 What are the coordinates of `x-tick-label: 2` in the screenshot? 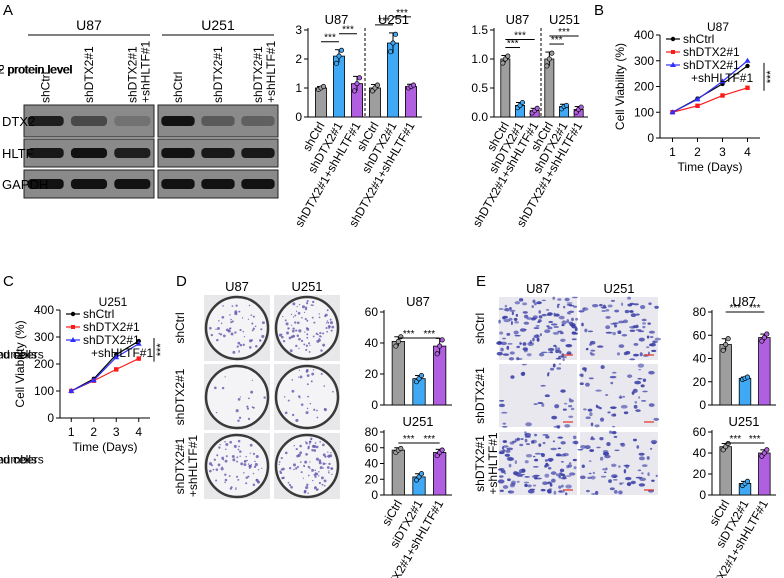 It's located at (697, 152).